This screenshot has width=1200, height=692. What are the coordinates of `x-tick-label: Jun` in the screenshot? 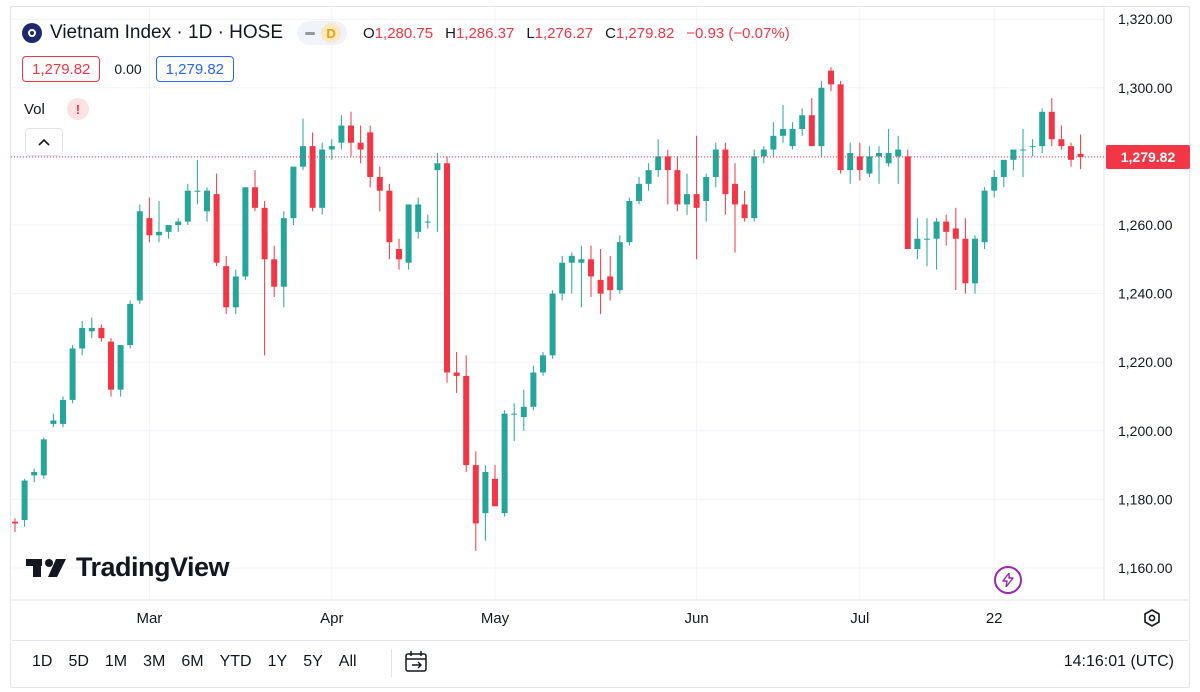 It's located at (697, 618).